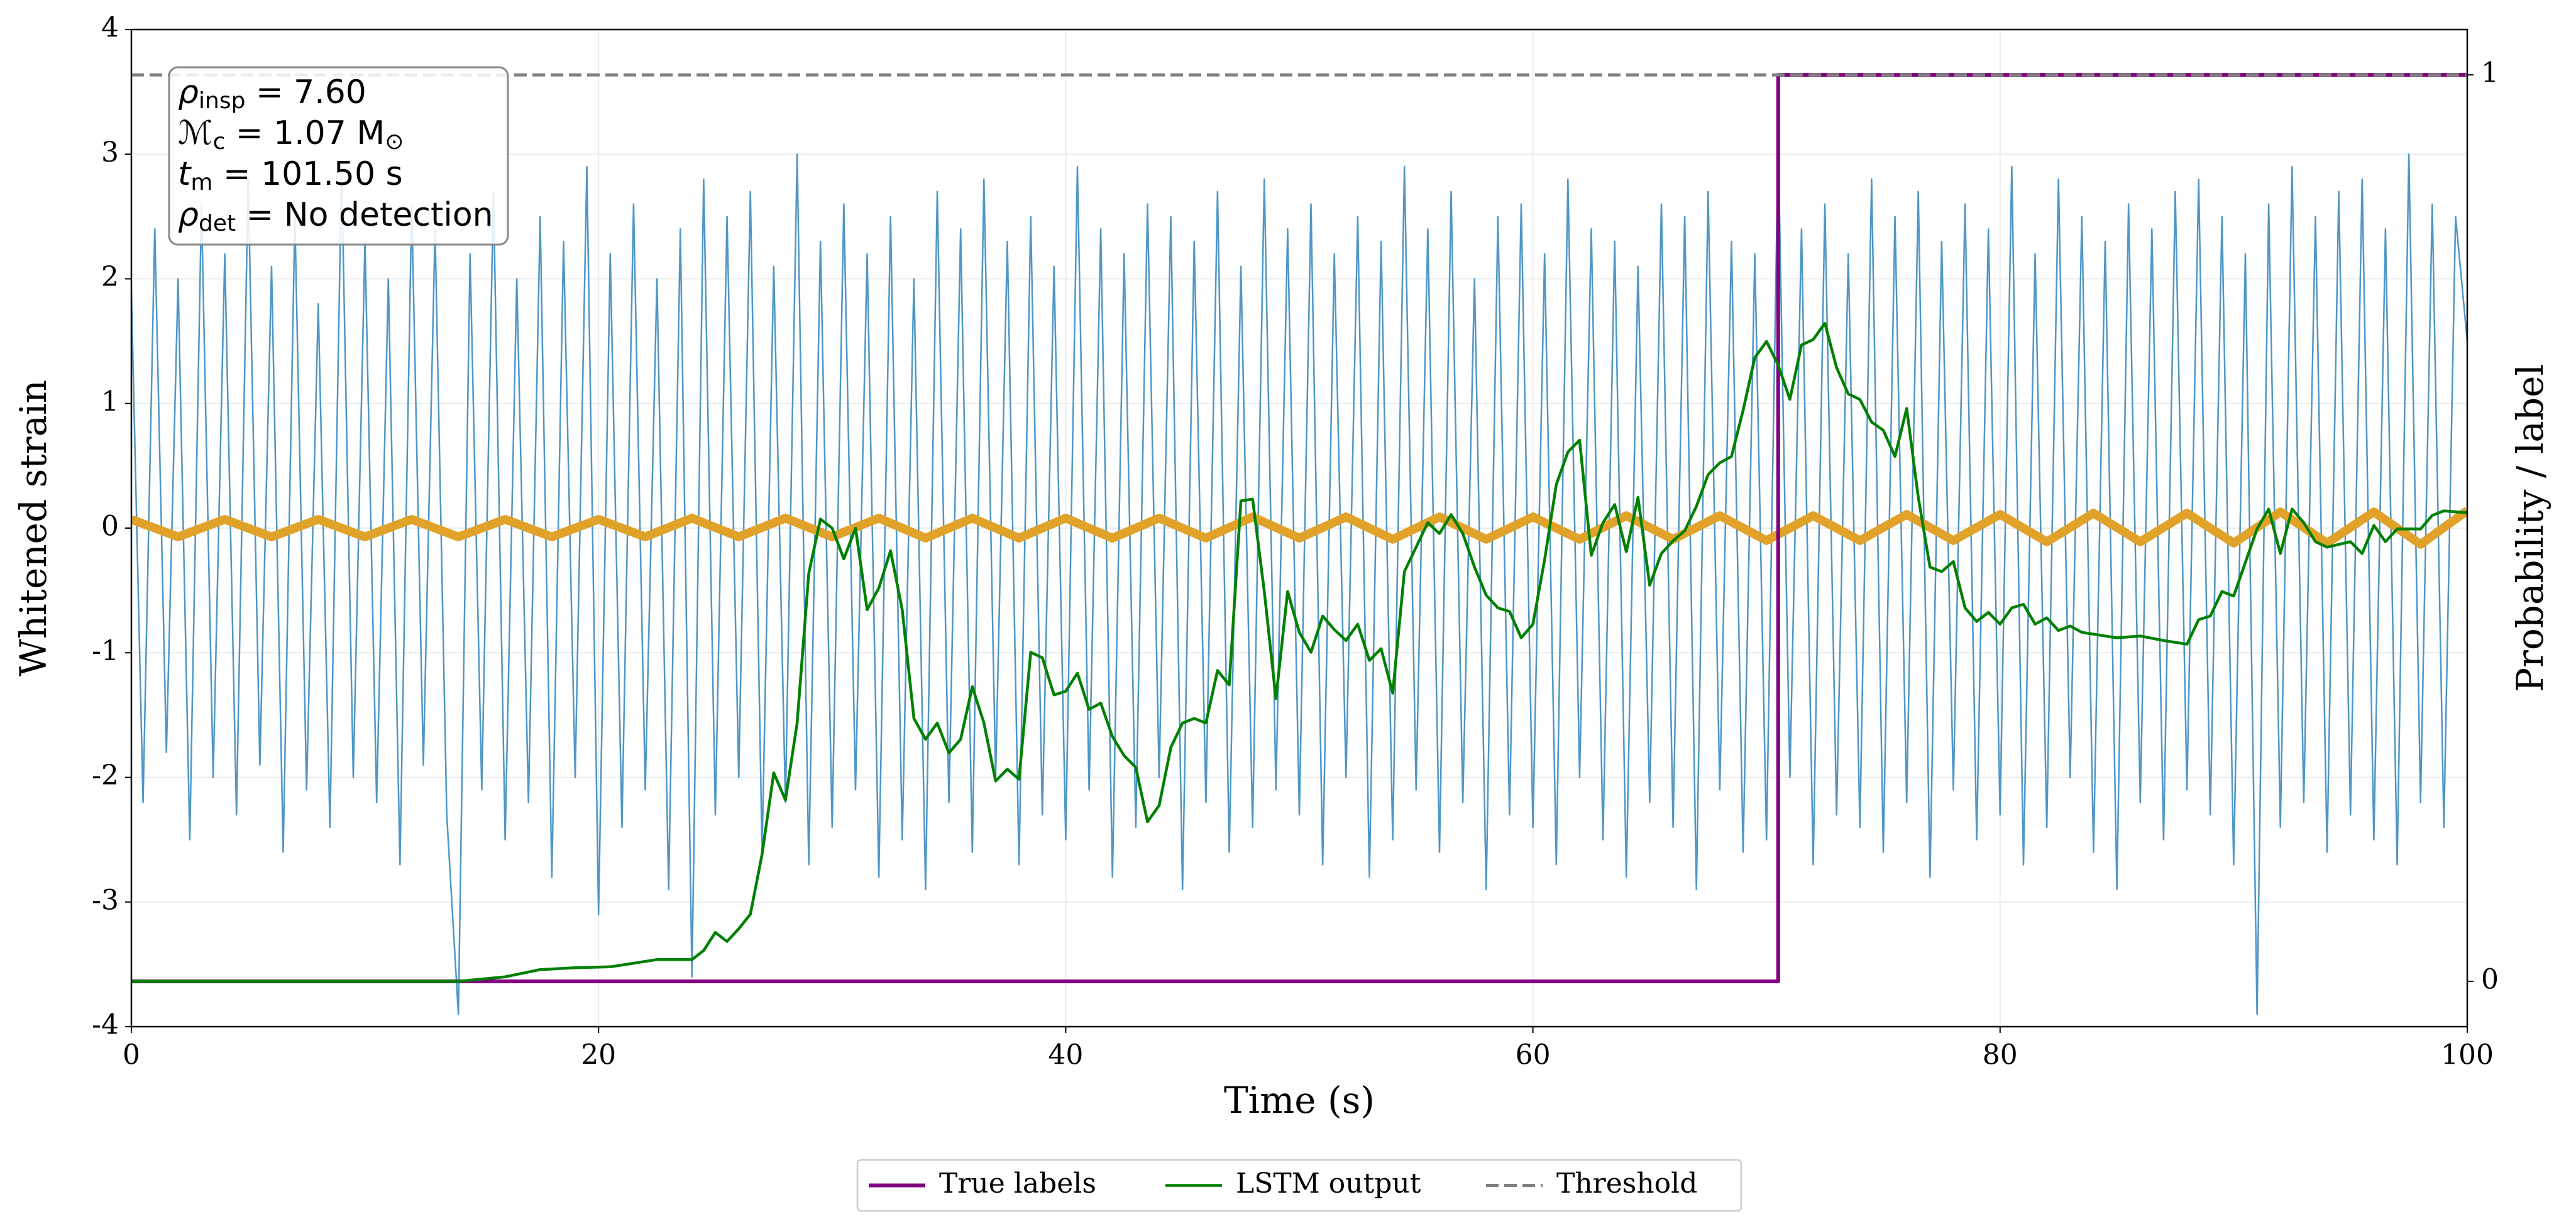  I want to click on series-line, so click(1299, 528).